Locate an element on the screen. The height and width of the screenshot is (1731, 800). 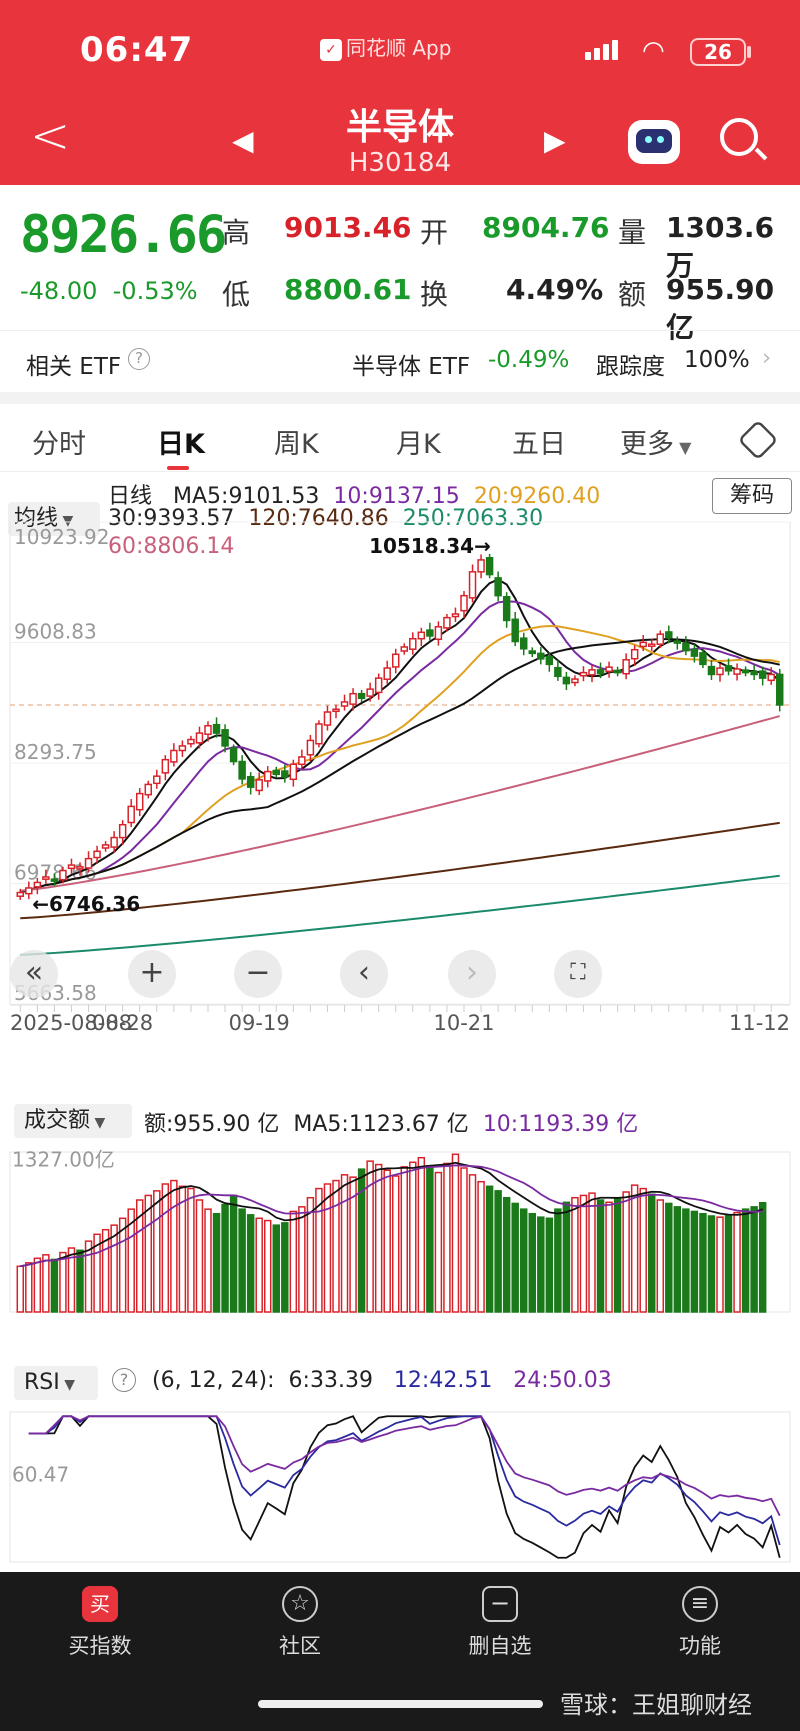
rsi-selector: RSI ▼ is located at coordinates (56, 1383).